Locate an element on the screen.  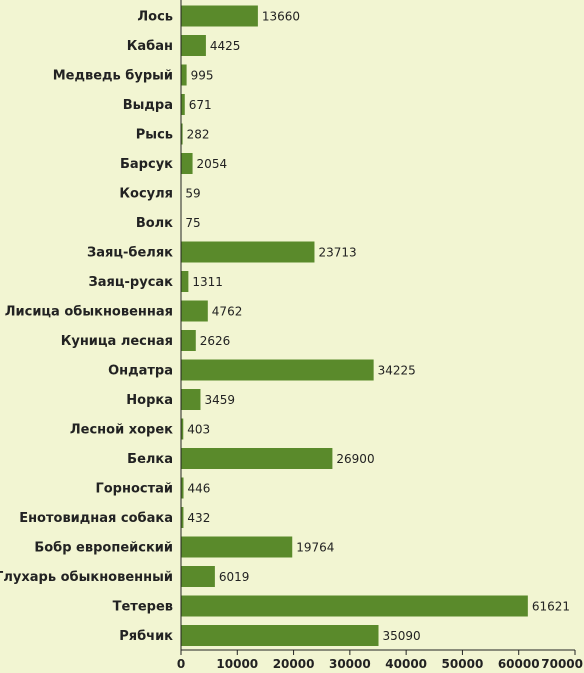
category-label-9: Заяц-русак is located at coordinates (131, 282).